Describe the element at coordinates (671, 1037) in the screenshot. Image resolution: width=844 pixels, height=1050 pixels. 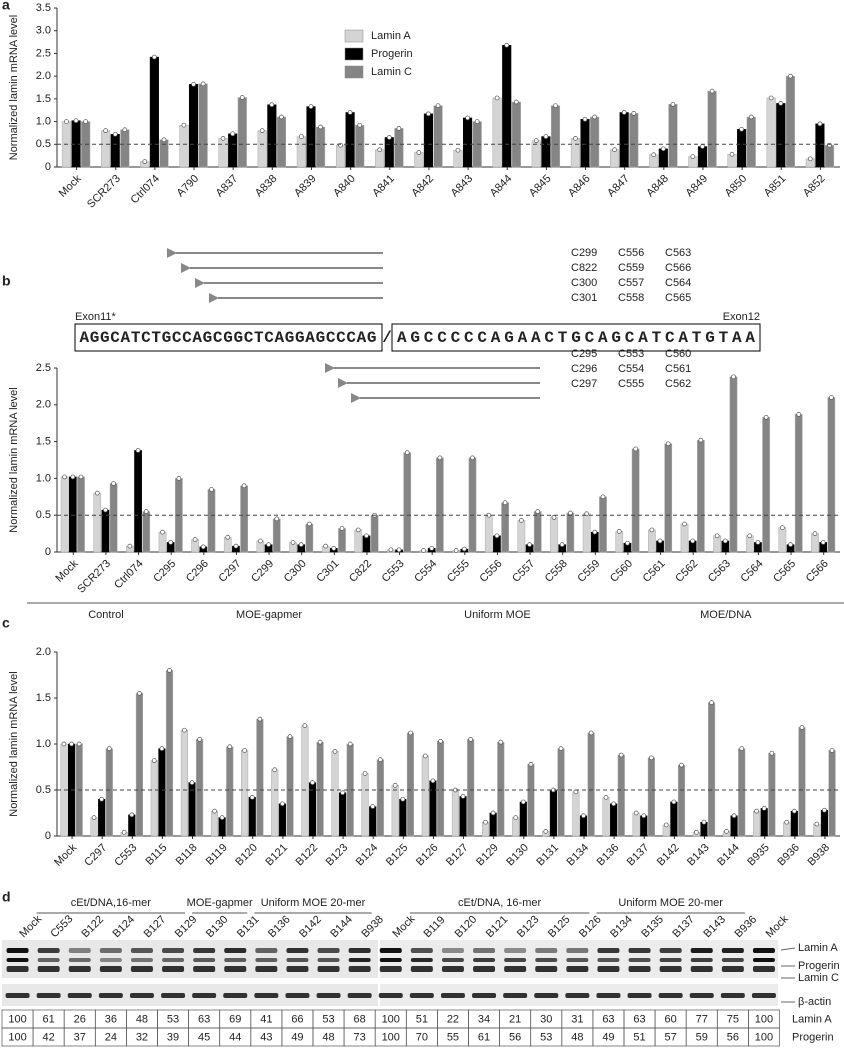
I see `table-value: 57` at that location.